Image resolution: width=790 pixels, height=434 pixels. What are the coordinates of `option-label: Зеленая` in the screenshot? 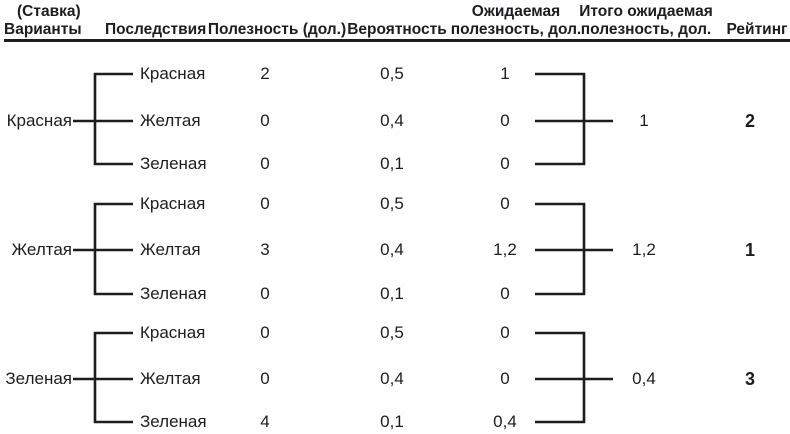 It's located at (38, 378).